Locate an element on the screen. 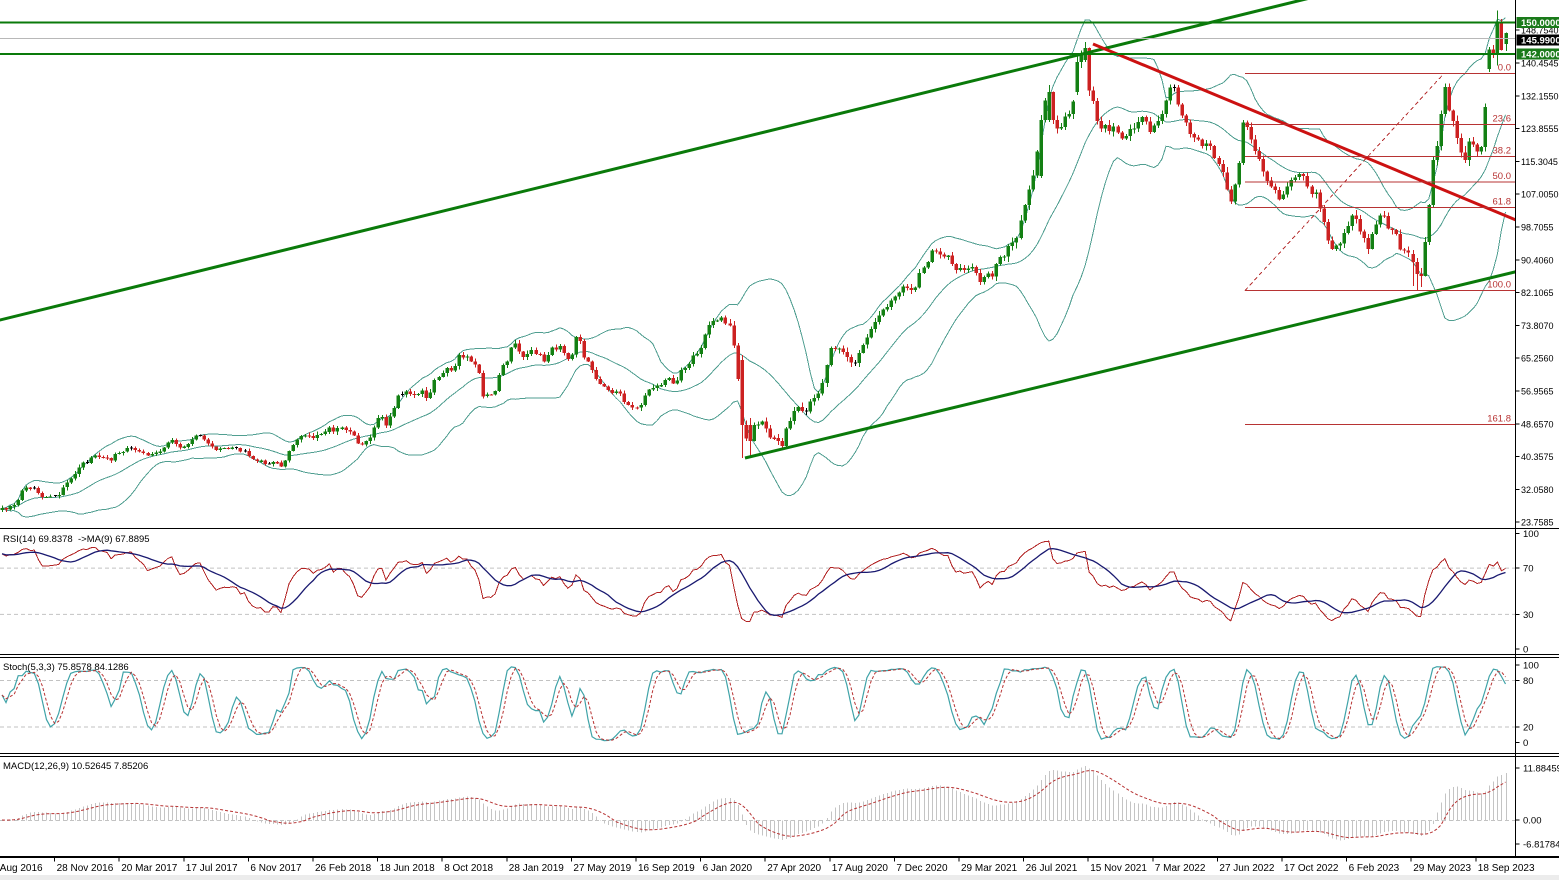 The height and width of the screenshot is (880, 1559). svg-text: 107.0050 is located at coordinates (1540, 195).